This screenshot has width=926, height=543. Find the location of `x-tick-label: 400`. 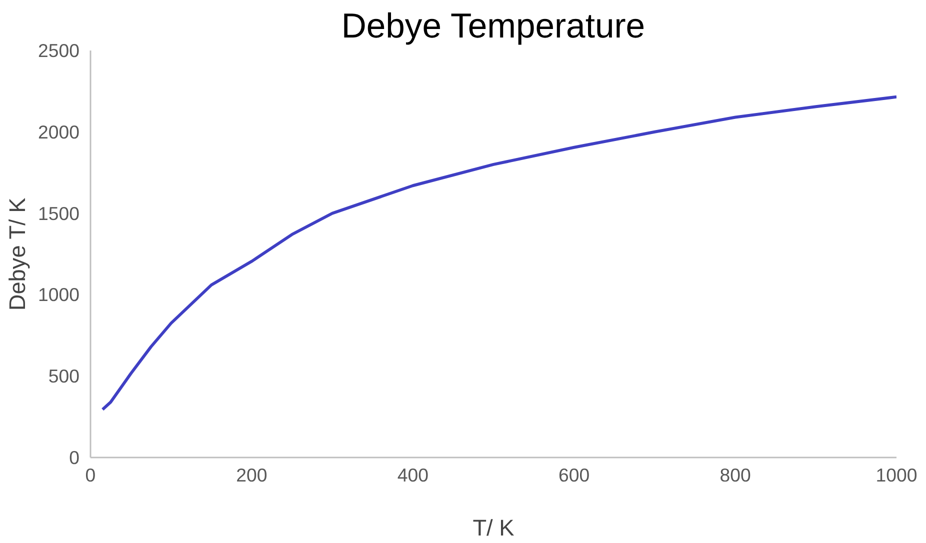

x-tick-label: 400 is located at coordinates (412, 475).